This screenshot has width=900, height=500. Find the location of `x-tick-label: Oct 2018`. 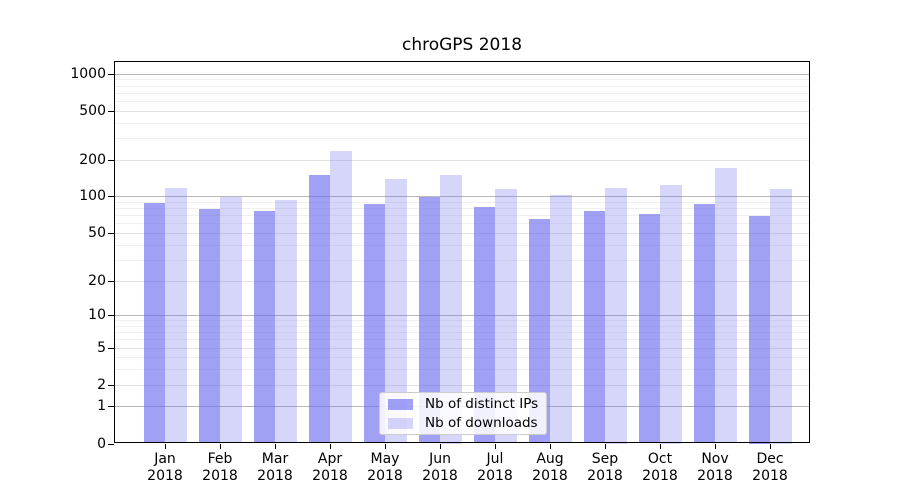

x-tick-label: Oct 2018 is located at coordinates (660, 467).